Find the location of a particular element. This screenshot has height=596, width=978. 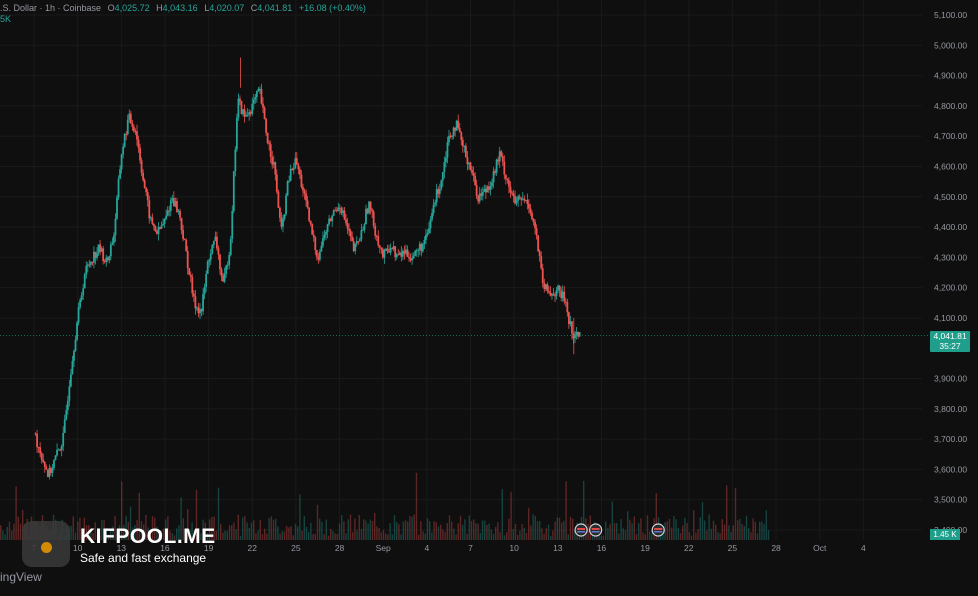

x-tick-label: 25 is located at coordinates (733, 548).